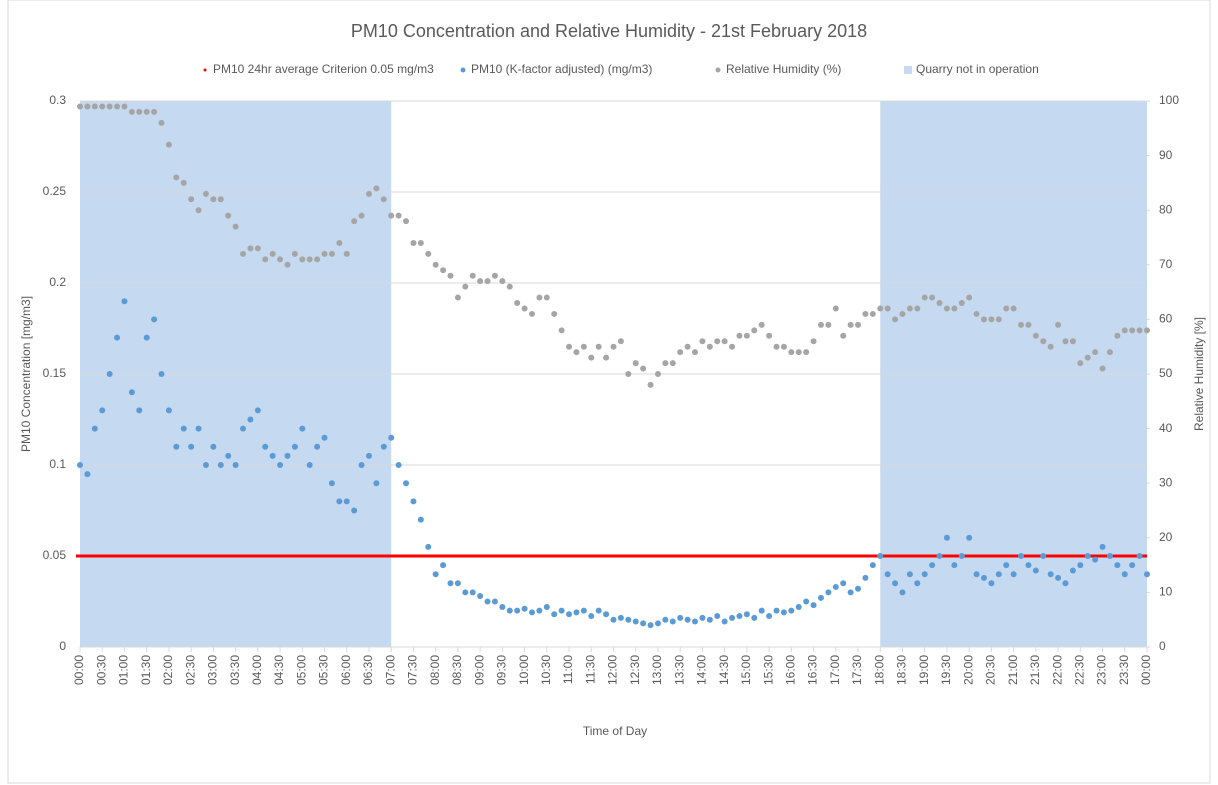  What do you see at coordinates (657, 670) in the screenshot?
I see `x-tick-label: 13:00` at bounding box center [657, 670].